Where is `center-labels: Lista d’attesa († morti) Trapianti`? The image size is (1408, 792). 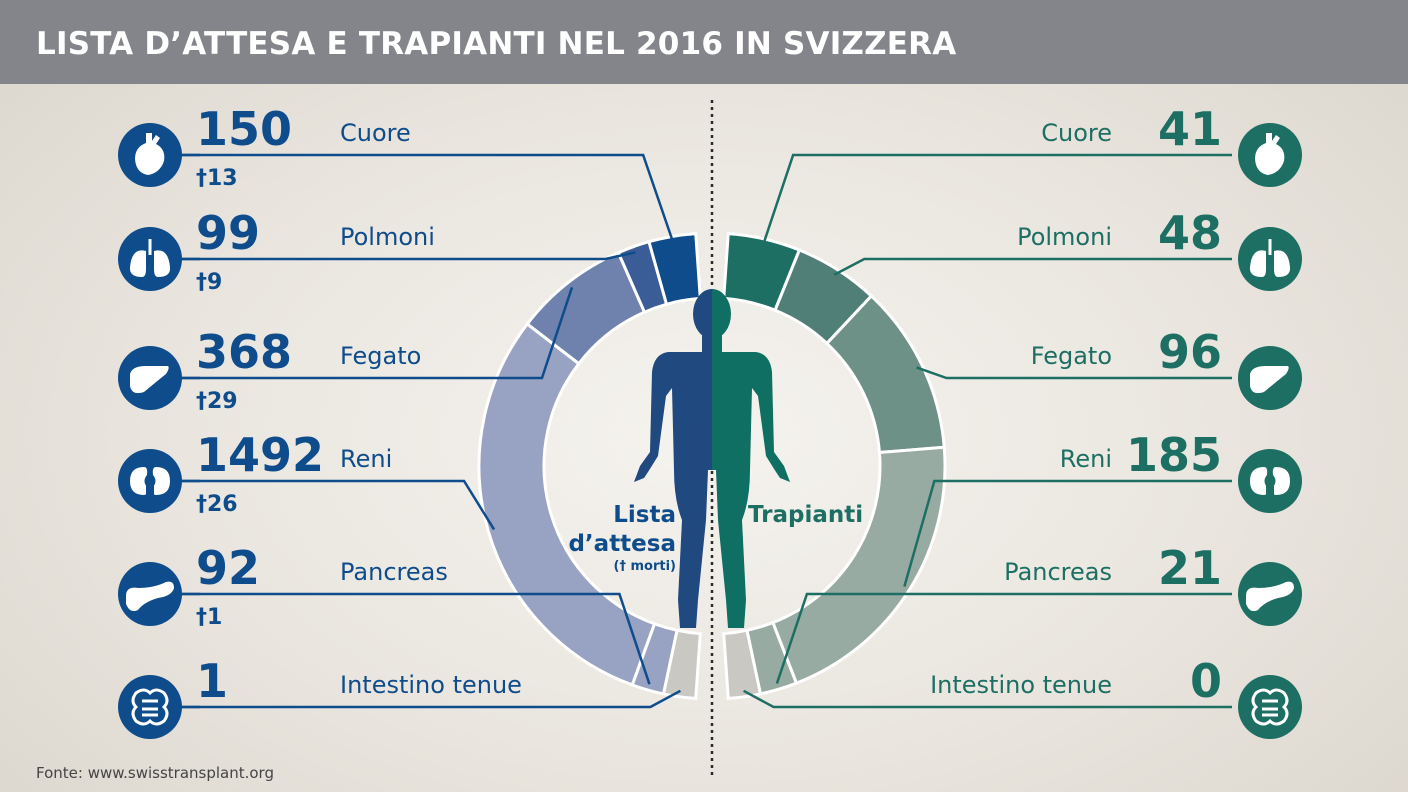 center-labels: Lista d’attesa († morti) Trapianti is located at coordinates (715, 538).